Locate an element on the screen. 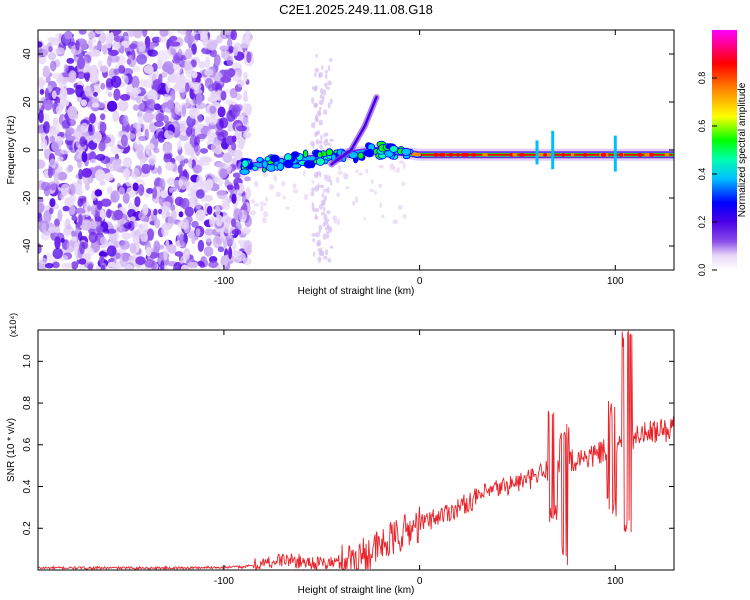  colorbar-ticks: 0.0 0.2 0.4 0.6 0.8 is located at coordinates (707, 174).